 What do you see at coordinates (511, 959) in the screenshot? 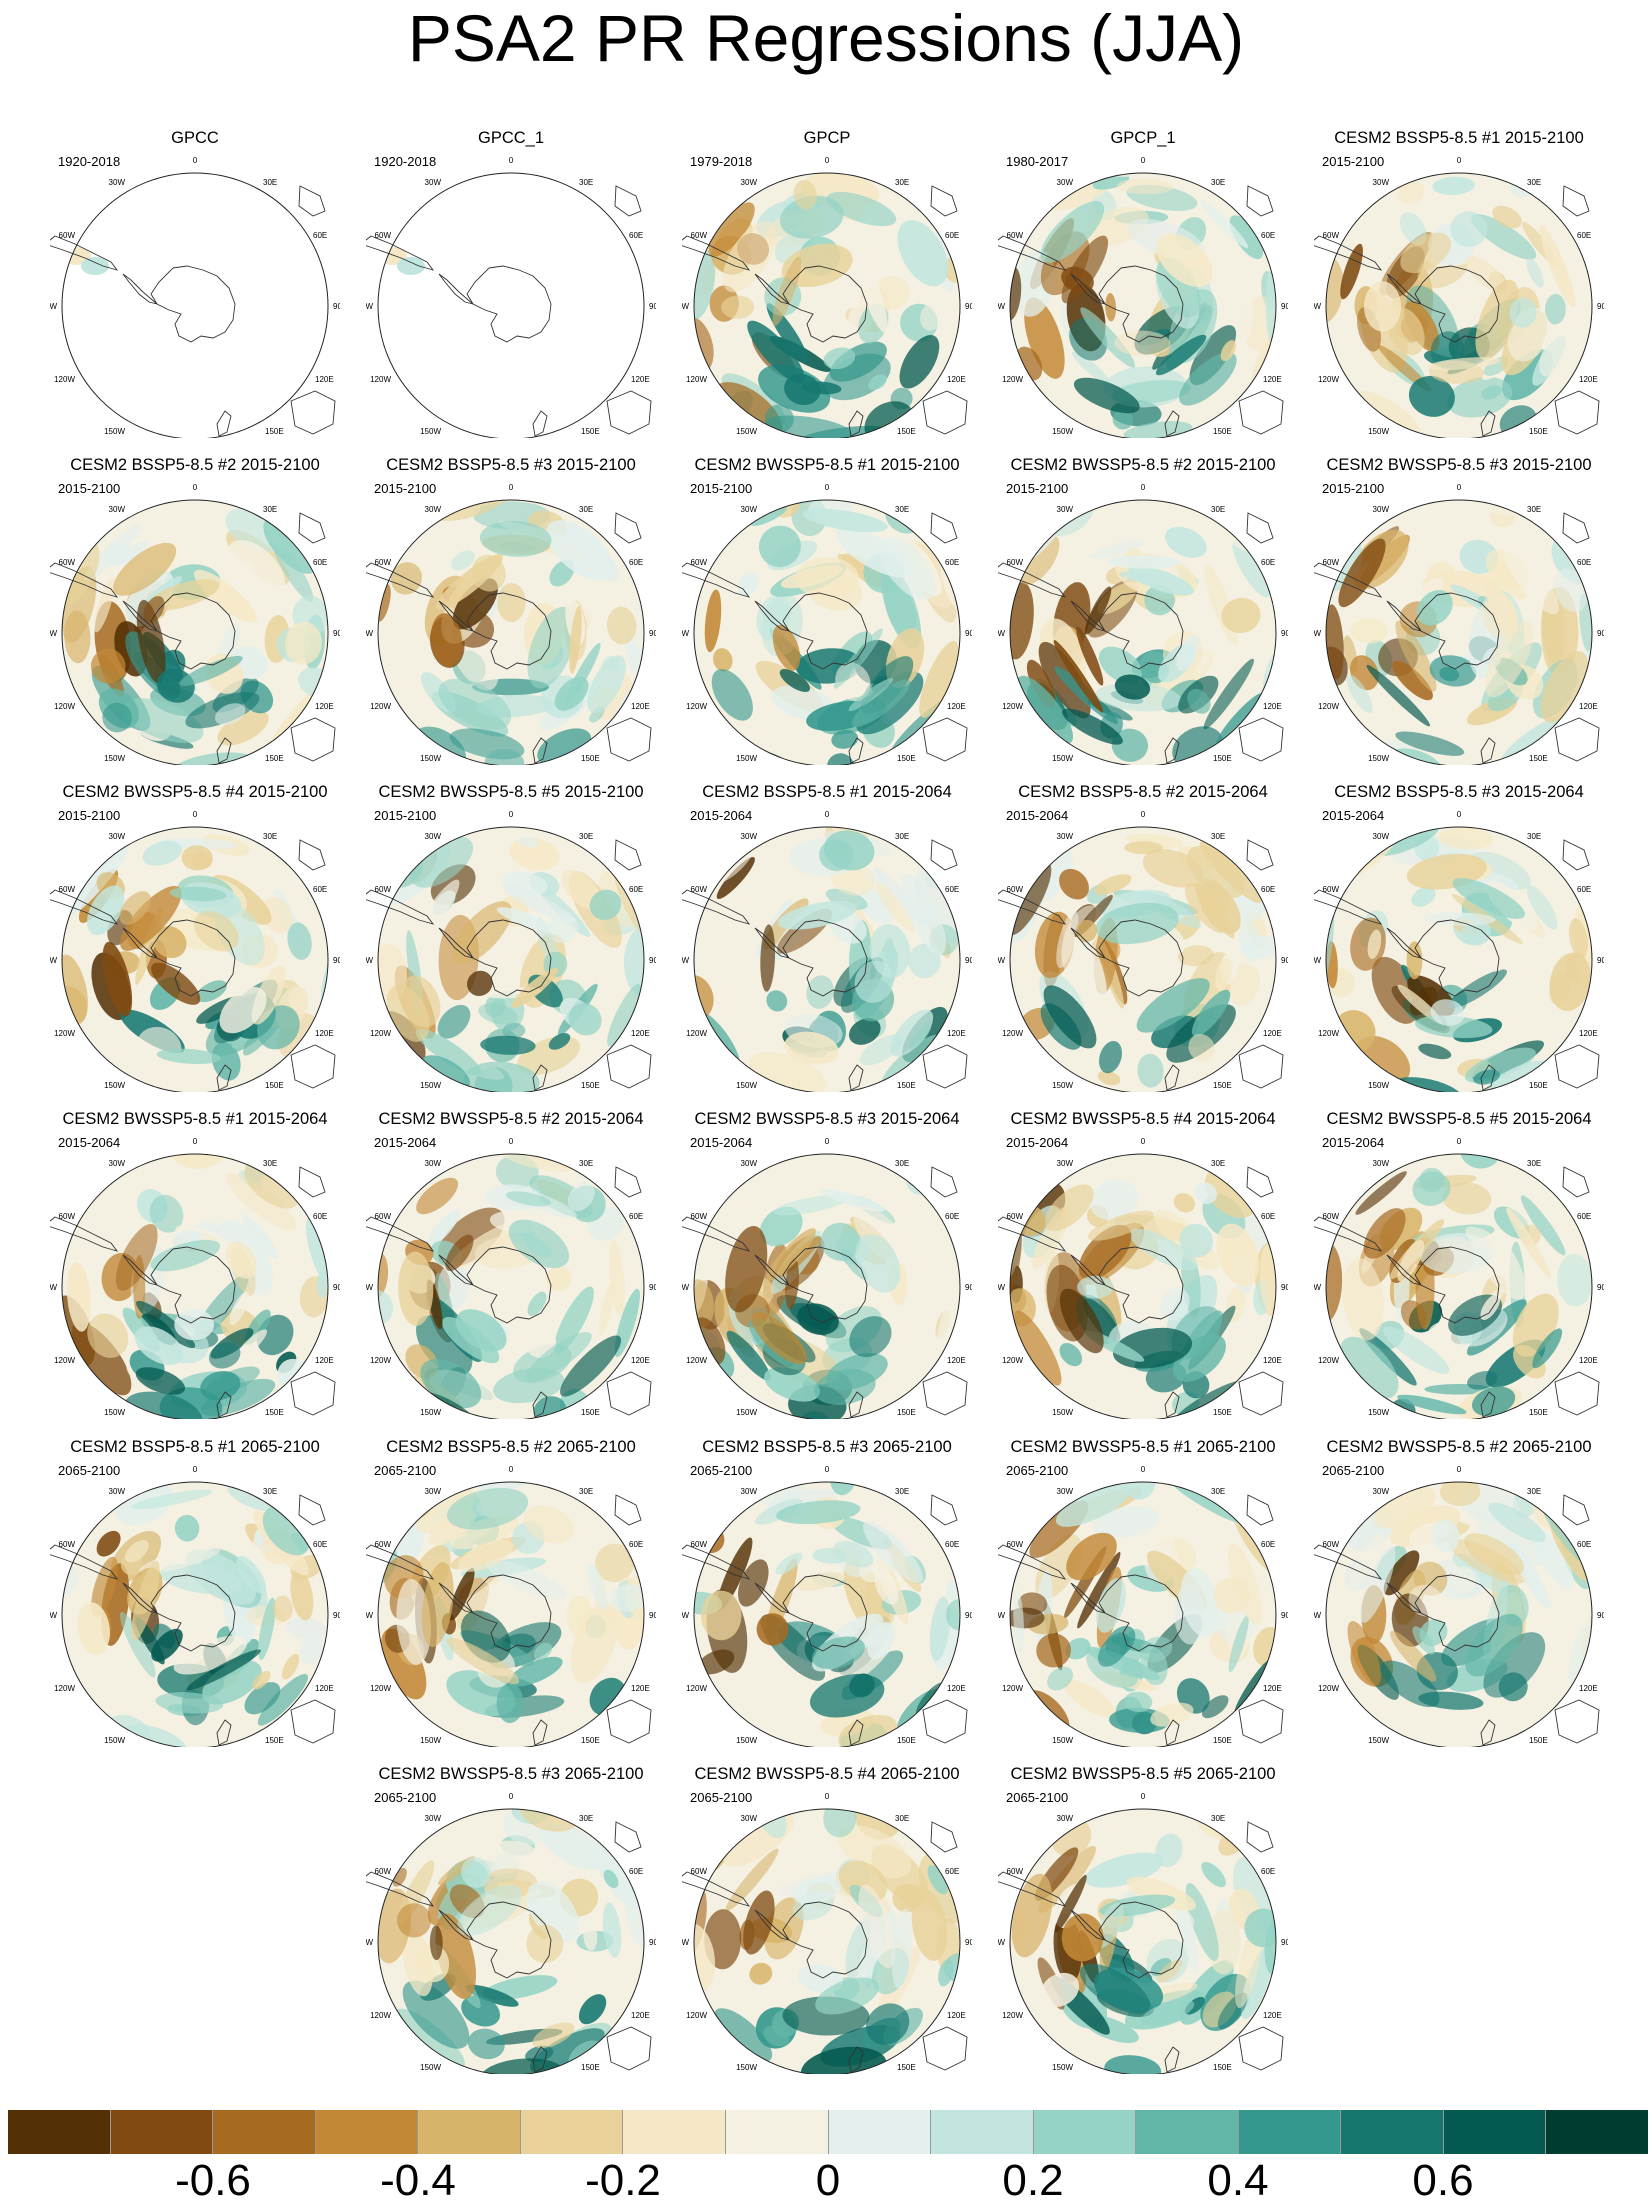
I see `map-boundary` at bounding box center [511, 959].